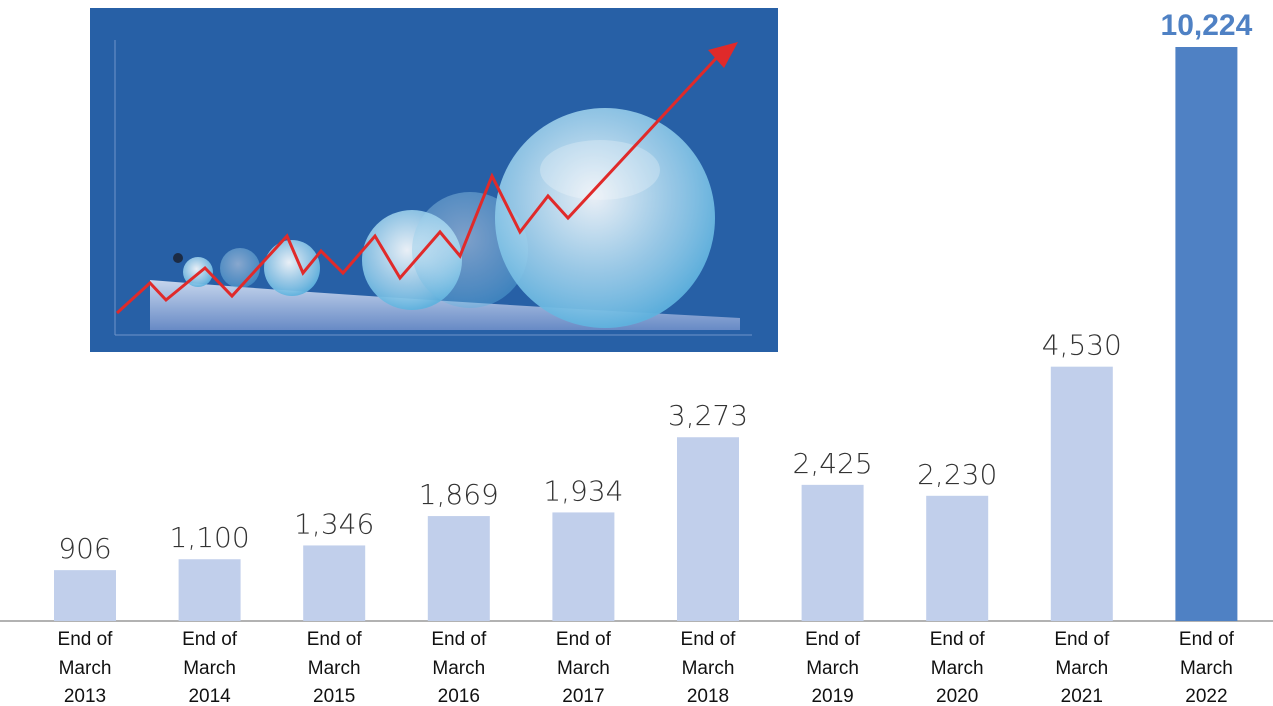 Image resolution: width=1273 pixels, height=706 pixels. I want to click on value-label: 906, so click(84, 548).